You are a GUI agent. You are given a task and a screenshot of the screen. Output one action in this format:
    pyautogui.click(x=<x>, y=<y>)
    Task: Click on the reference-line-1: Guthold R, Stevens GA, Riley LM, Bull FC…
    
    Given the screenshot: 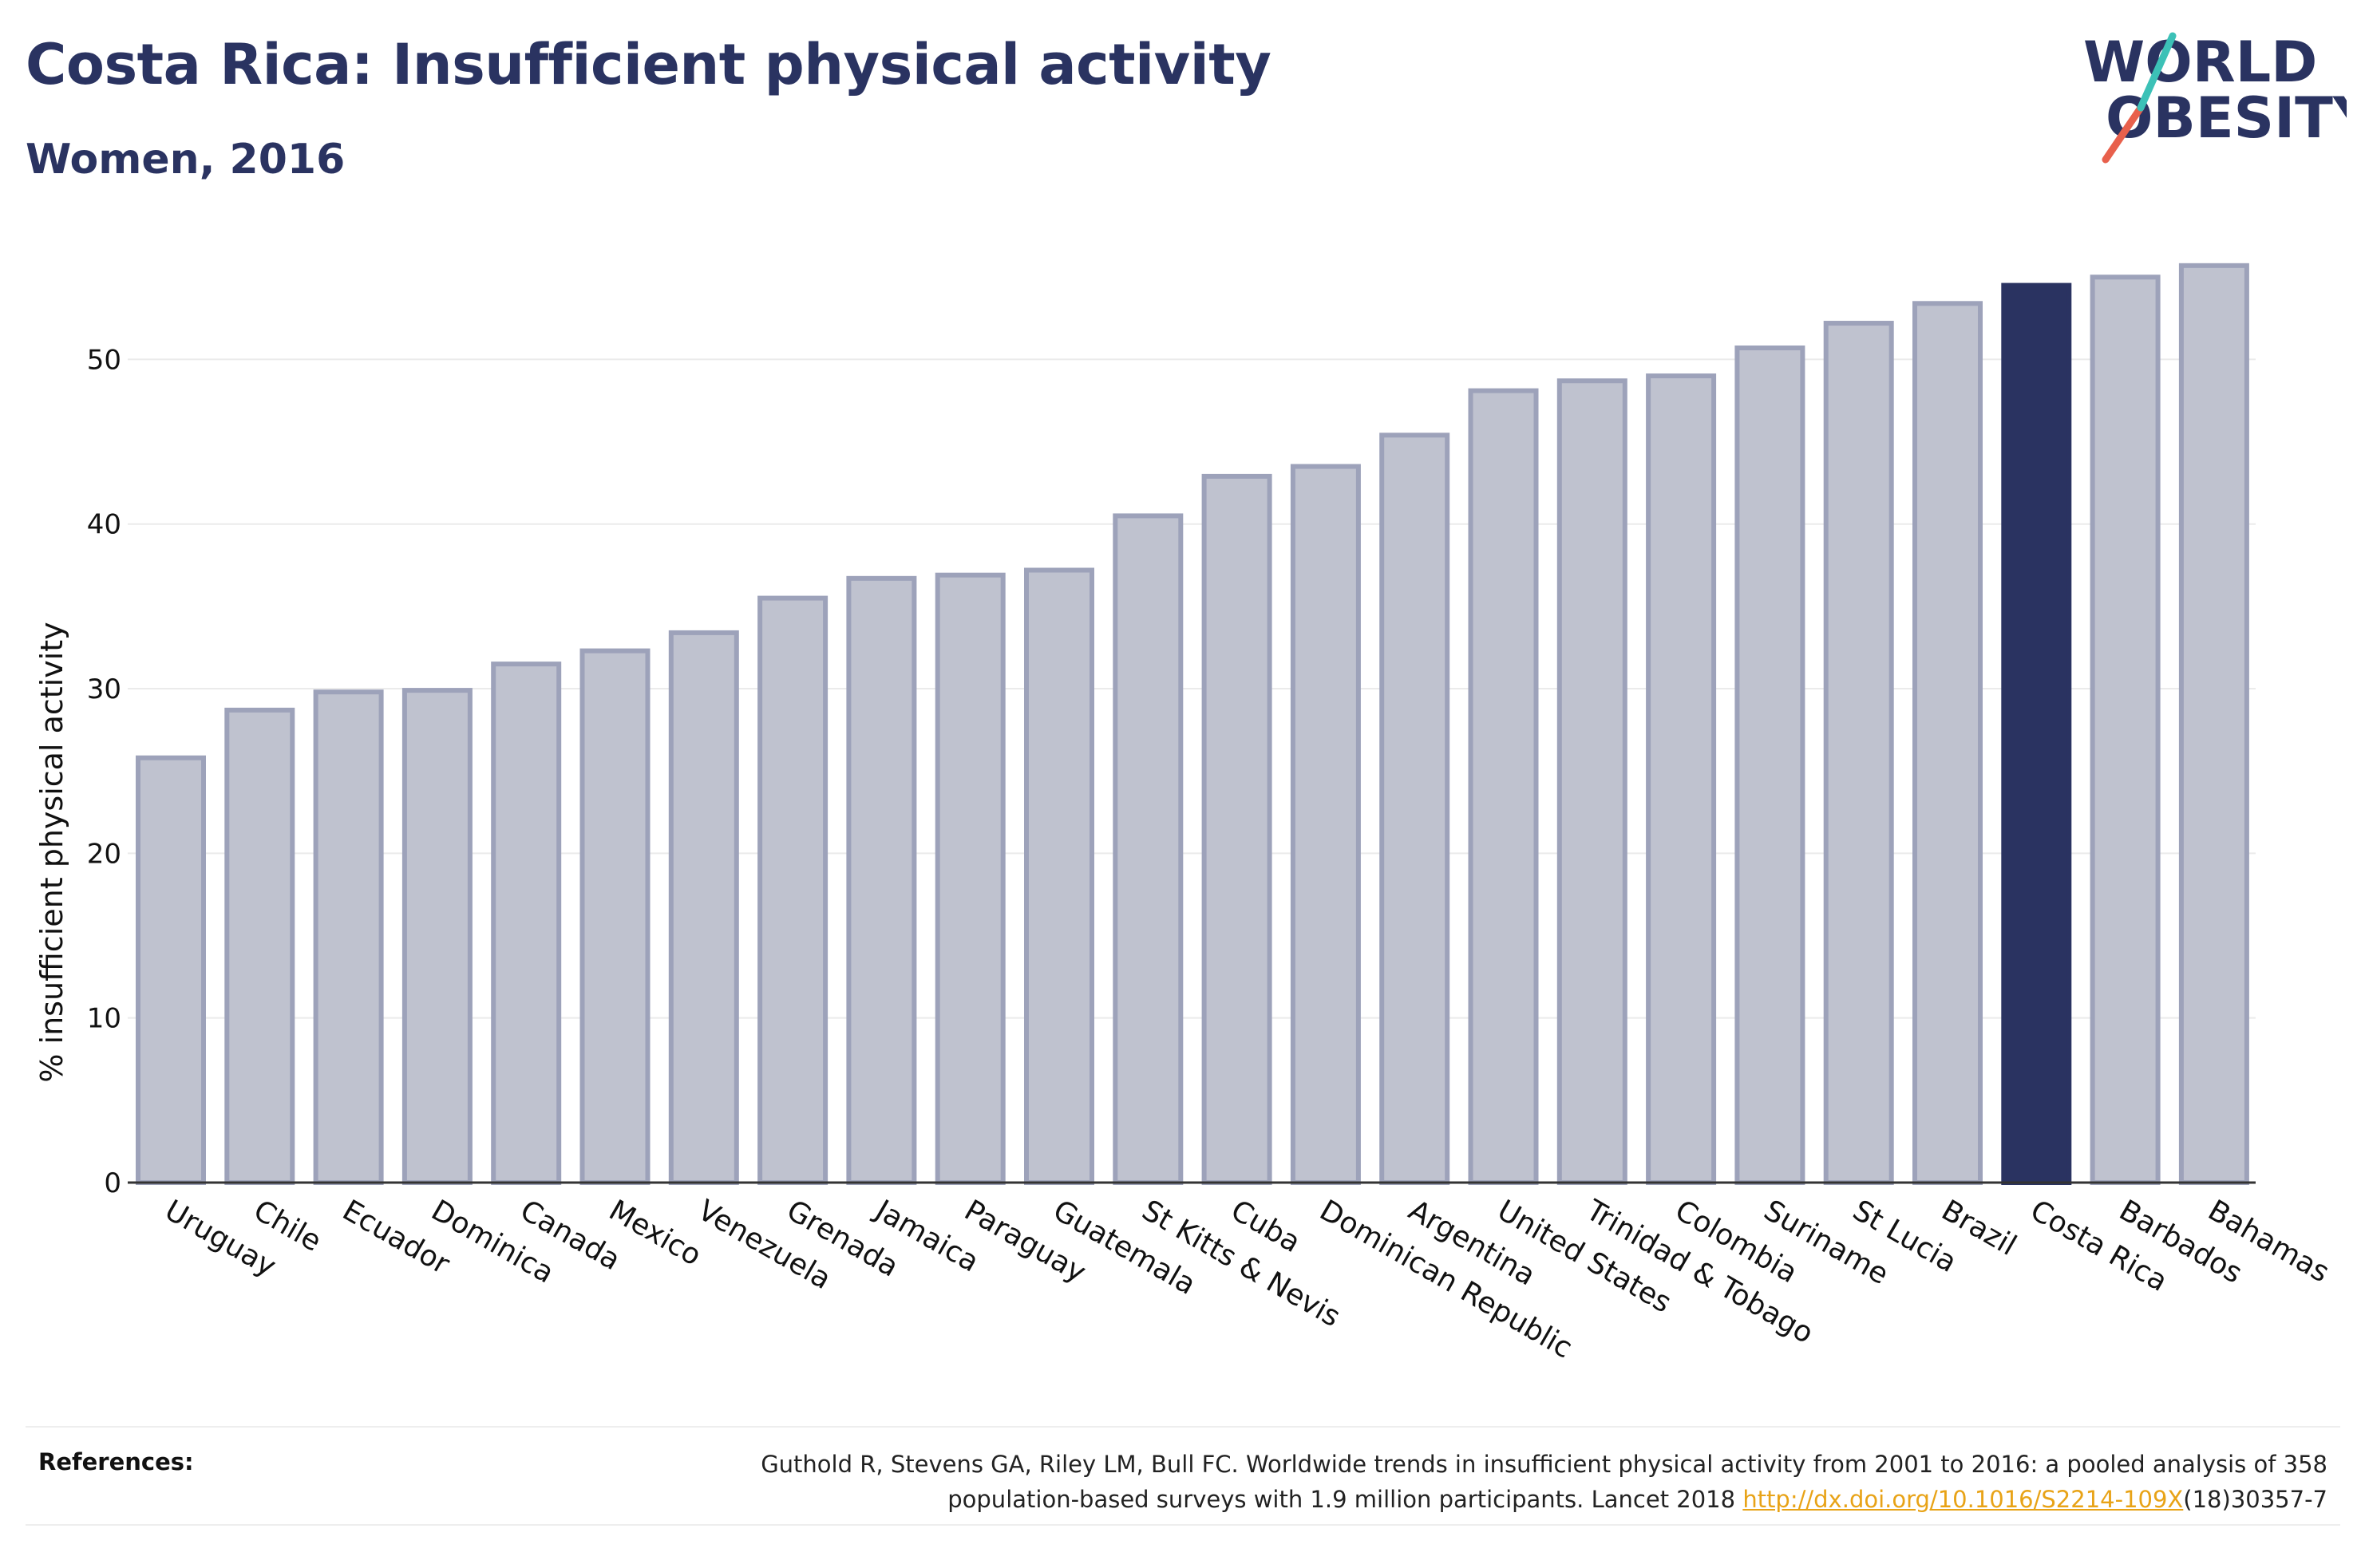 What is the action you would take?
    pyautogui.click(x=1544, y=1464)
    